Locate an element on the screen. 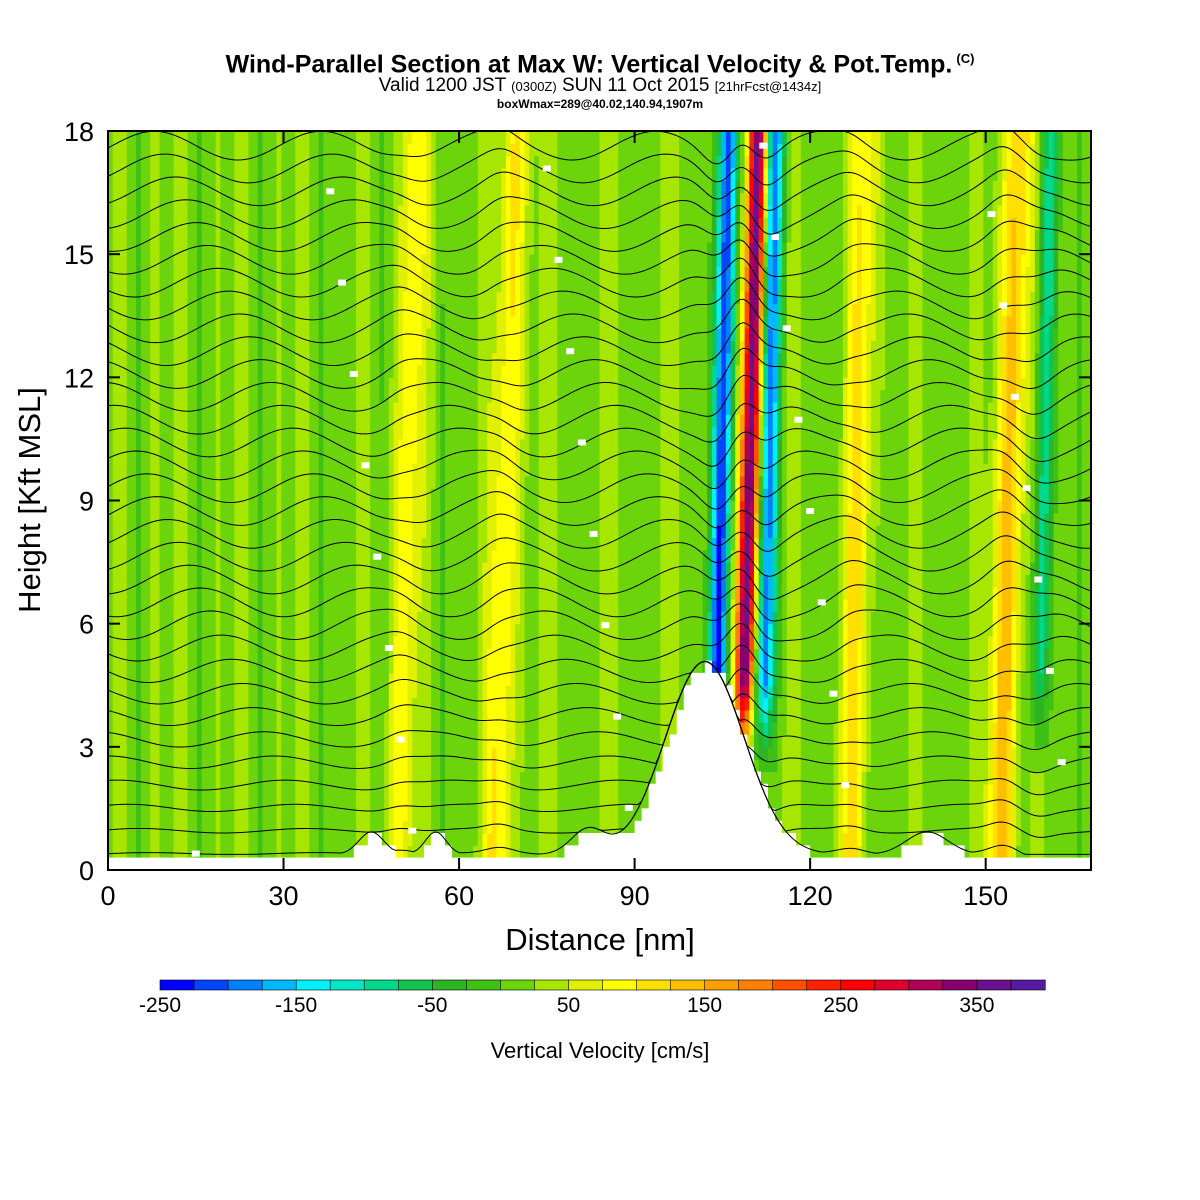  colorbar-tick-label: 150 is located at coordinates (704, 1005).